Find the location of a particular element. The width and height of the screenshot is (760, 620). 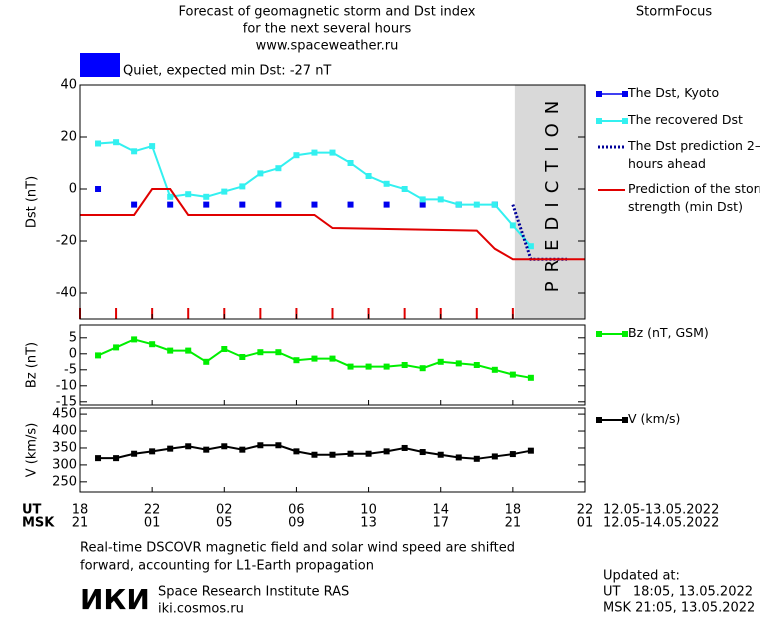

legend-label: The recovered Dst is located at coordinates (685, 119).